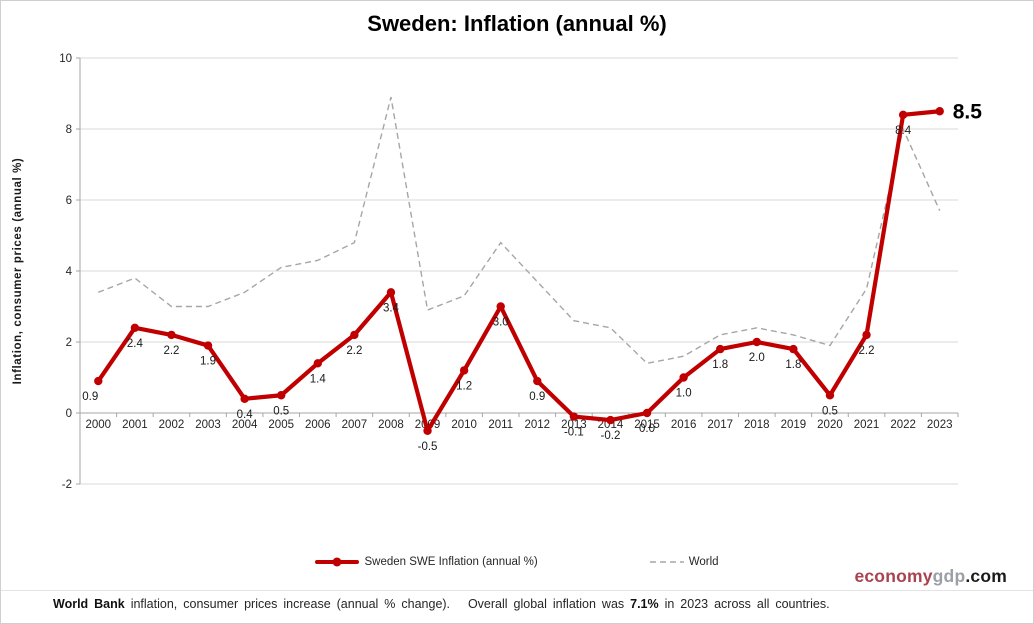  I want to click on year-tick-label: 2017, so click(720, 425).